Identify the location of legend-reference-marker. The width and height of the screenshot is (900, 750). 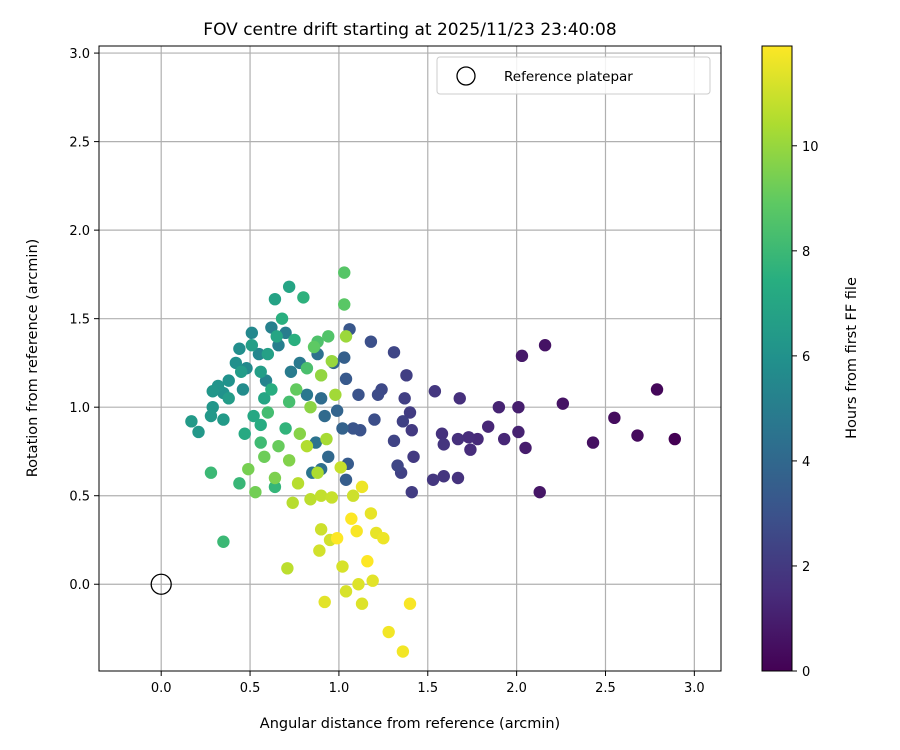
(466, 76).